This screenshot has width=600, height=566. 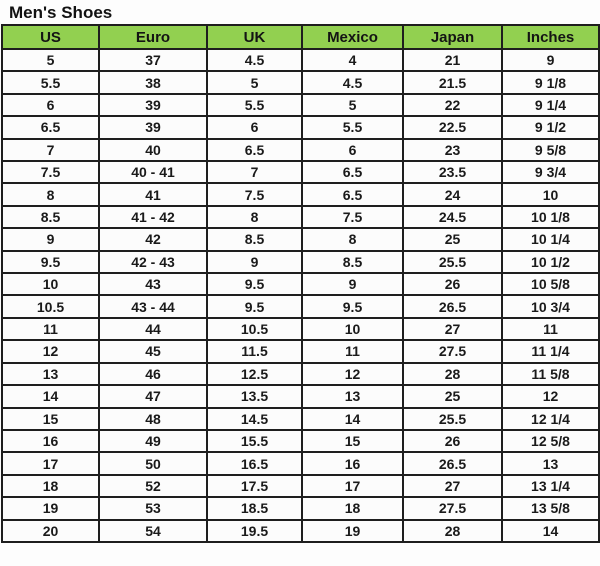 What do you see at coordinates (254, 531) in the screenshot?
I see `cell-uk: 19.5` at bounding box center [254, 531].